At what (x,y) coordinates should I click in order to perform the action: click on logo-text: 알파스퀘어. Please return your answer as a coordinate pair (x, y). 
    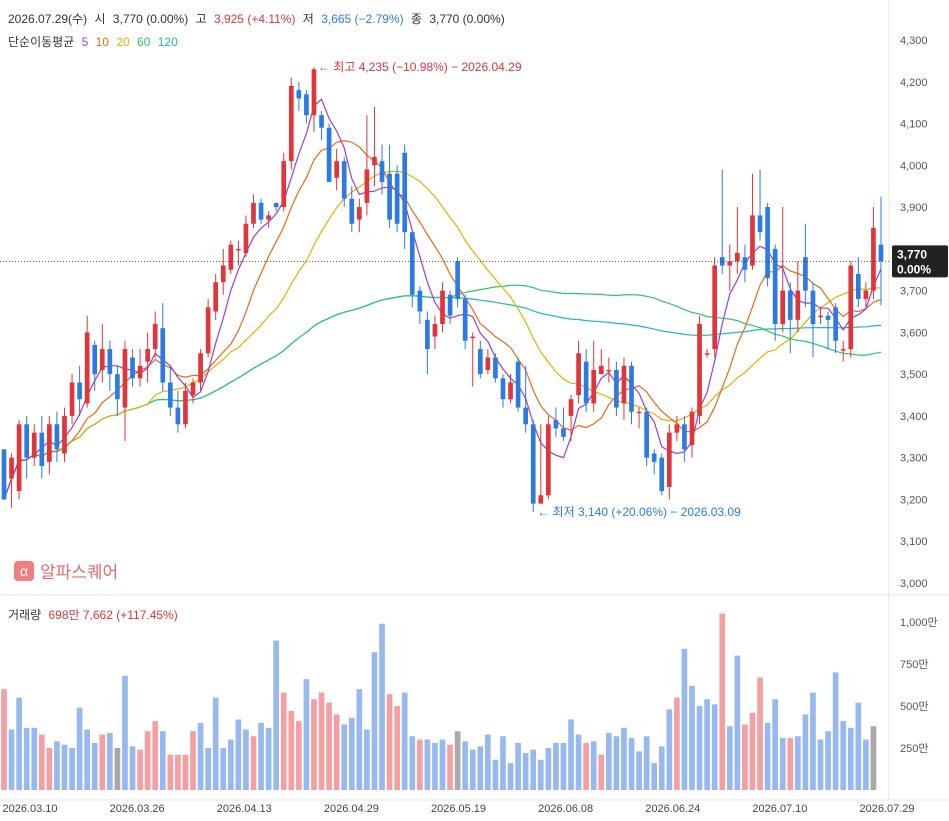
    Looking at the image, I should click on (79, 572).